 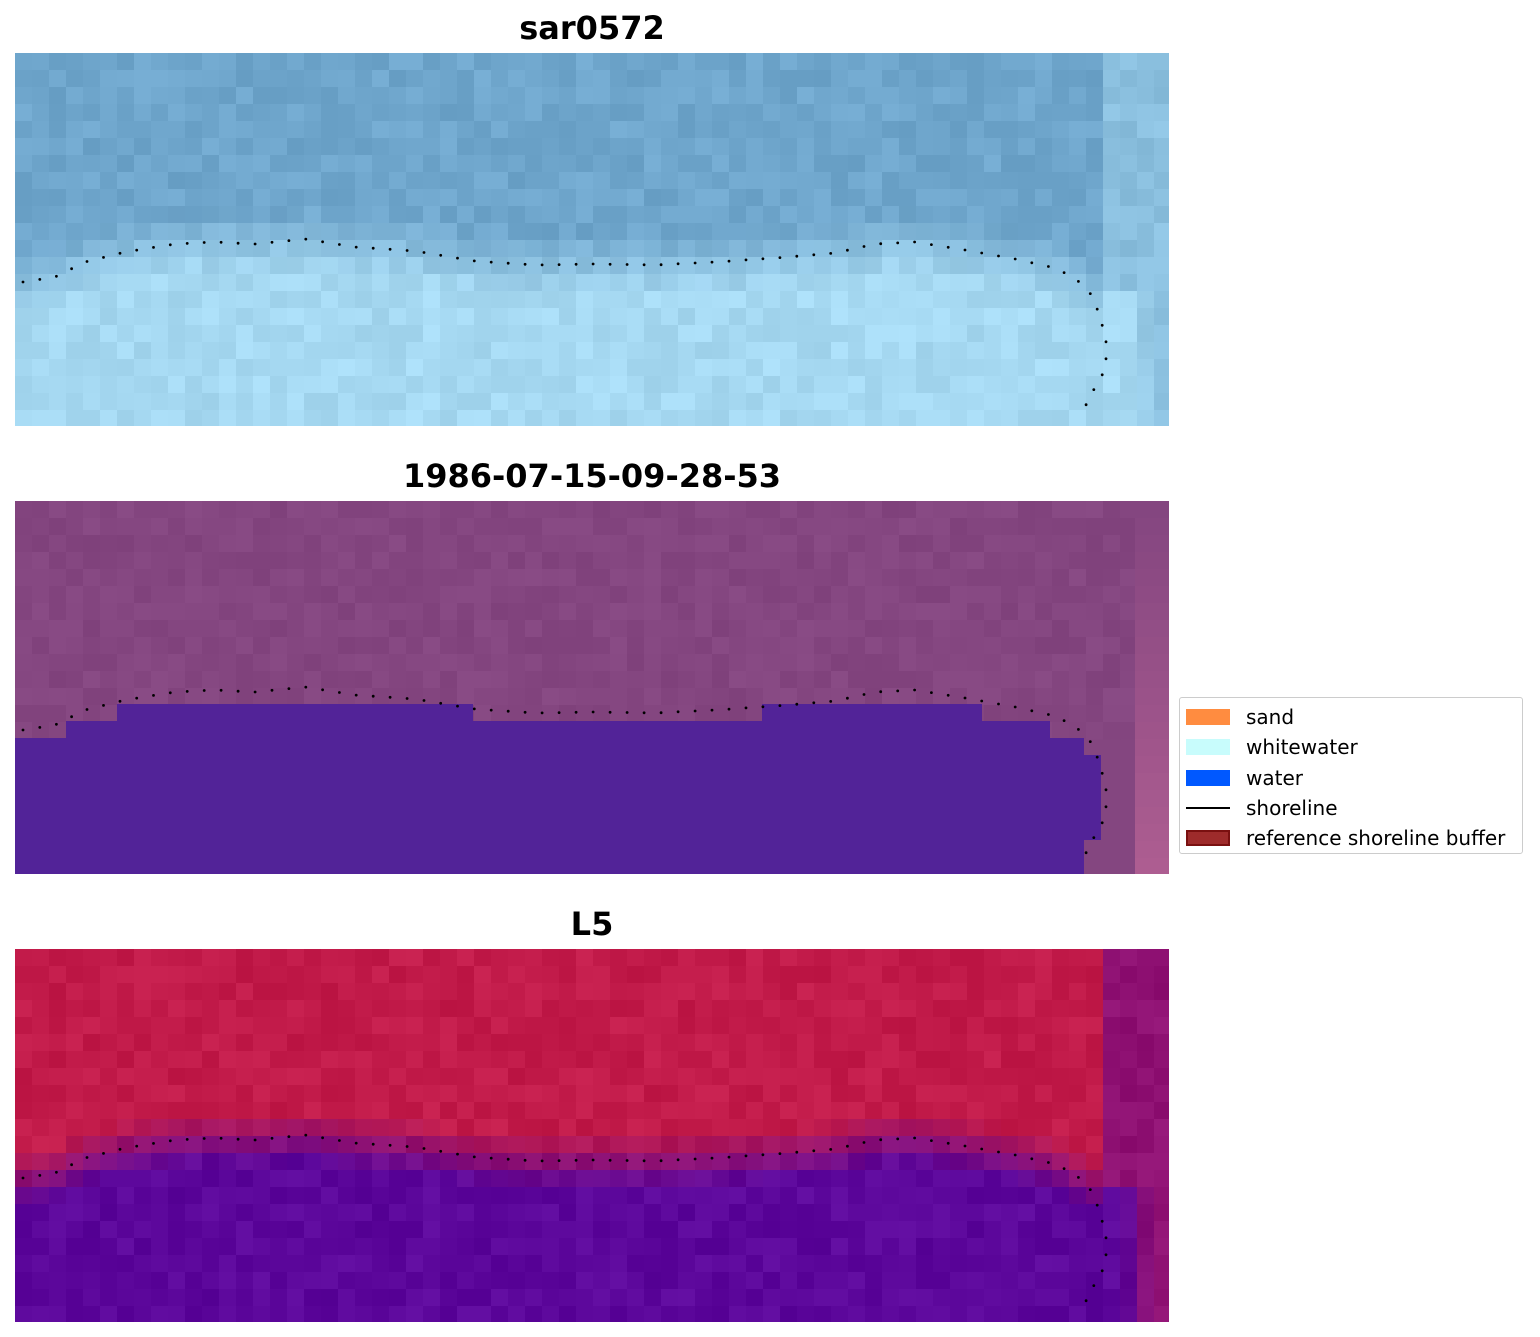 I want to click on panel-title-classified: 1986-07-15-09-28-53, so click(x=592, y=476).